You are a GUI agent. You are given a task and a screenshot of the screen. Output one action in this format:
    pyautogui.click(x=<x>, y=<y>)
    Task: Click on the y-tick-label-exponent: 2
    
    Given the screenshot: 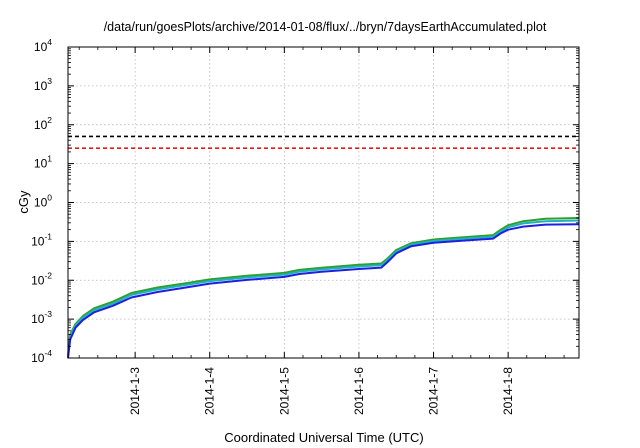 What is the action you would take?
    pyautogui.click(x=49, y=120)
    